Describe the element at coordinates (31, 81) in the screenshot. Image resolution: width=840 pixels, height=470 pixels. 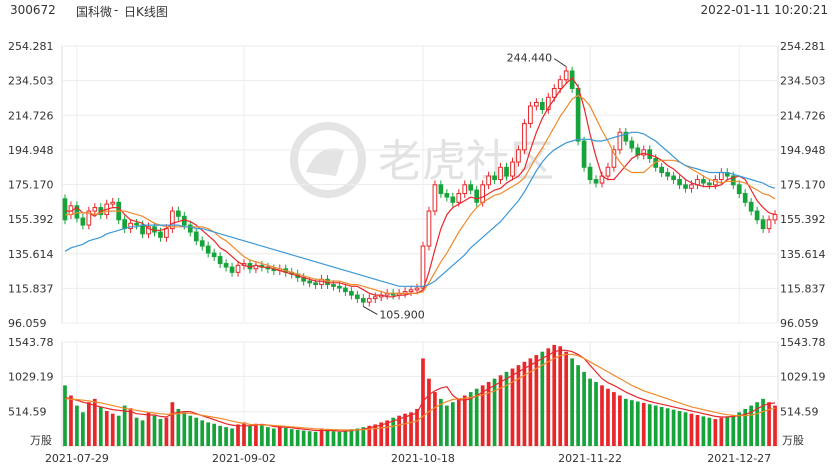
I see `price-tick-left: 234.503` at that location.